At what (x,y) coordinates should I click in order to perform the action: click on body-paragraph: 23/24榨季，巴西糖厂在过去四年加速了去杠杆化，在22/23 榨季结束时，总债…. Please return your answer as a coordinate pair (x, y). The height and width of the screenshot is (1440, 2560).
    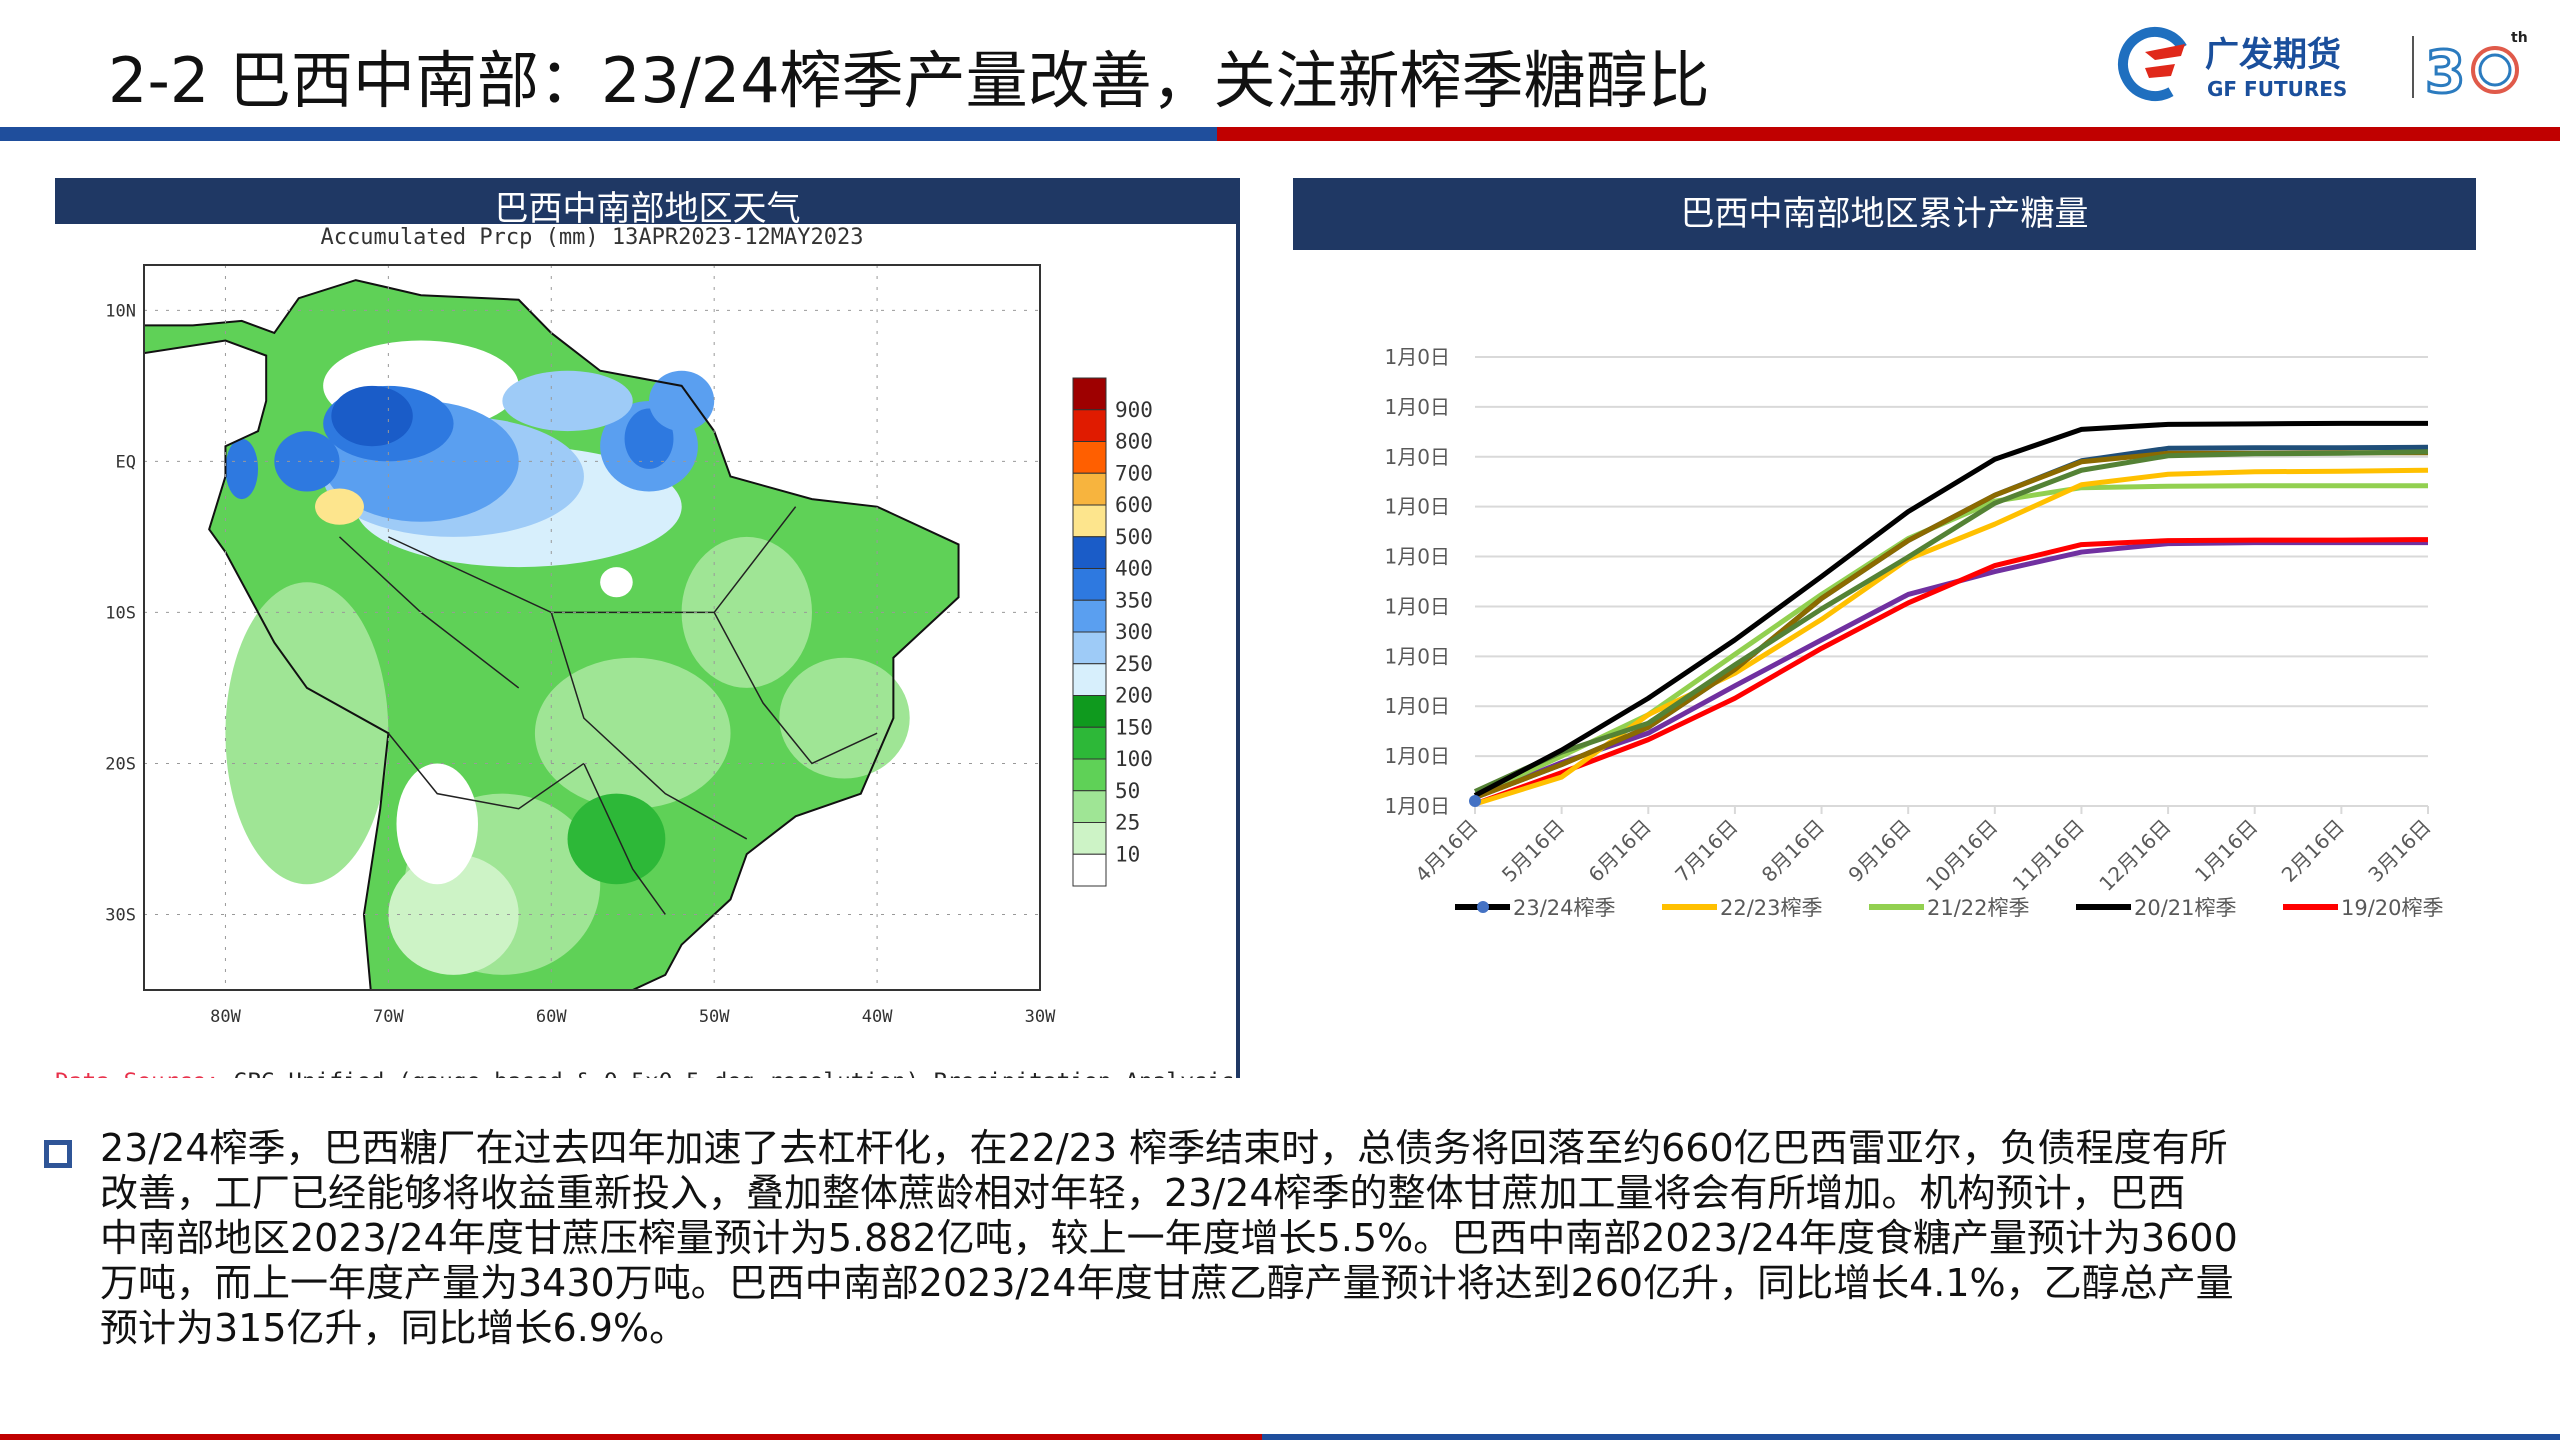
    Looking at the image, I should click on (1169, 1238).